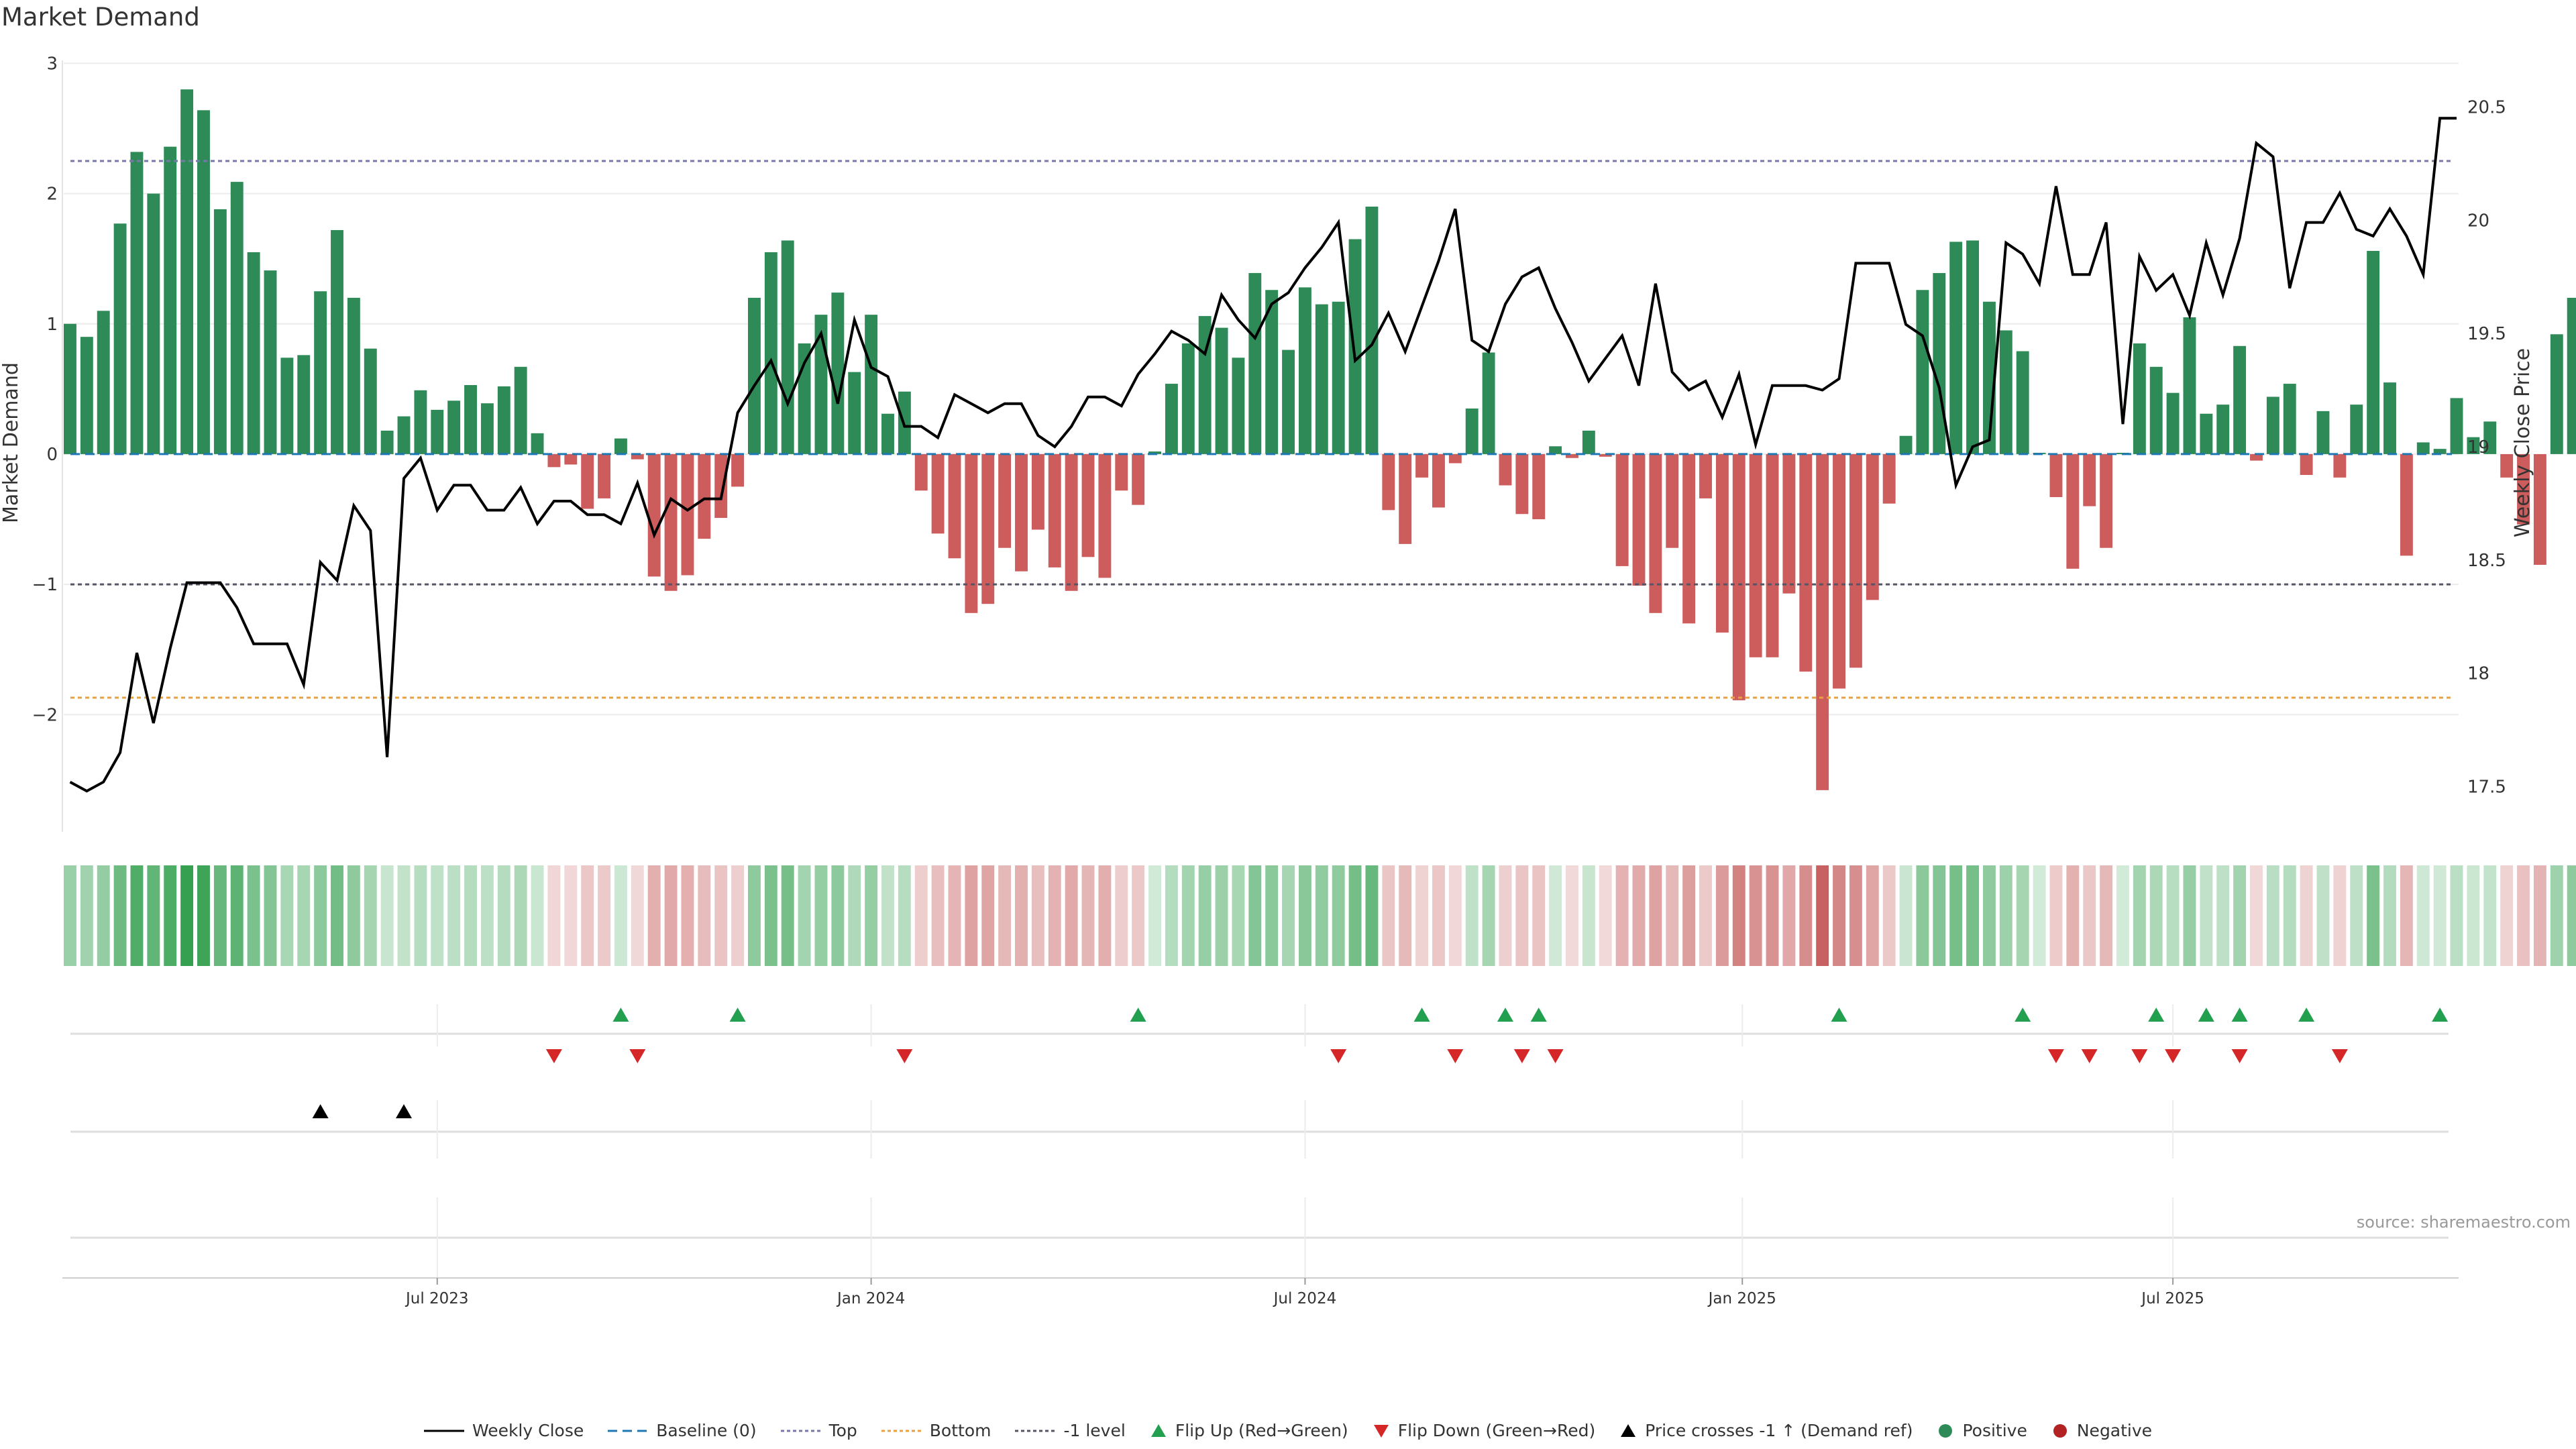 The image size is (2576, 1449). What do you see at coordinates (528, 1430) in the screenshot?
I see `legend-label: Weekly Close` at bounding box center [528, 1430].